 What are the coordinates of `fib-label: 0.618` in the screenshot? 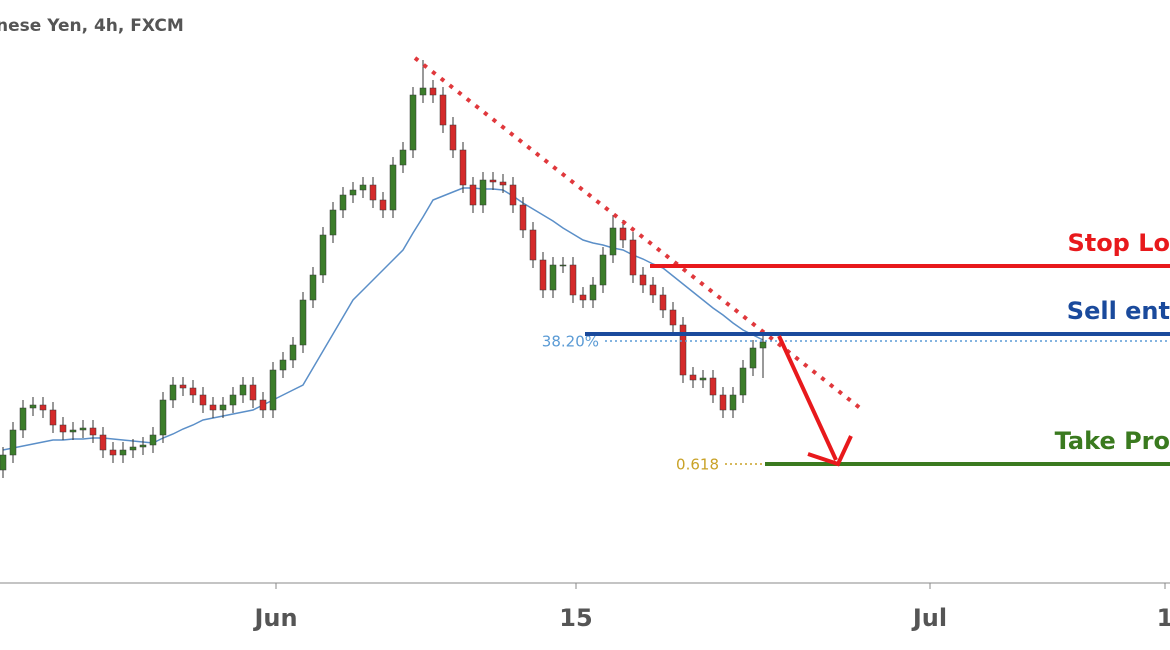 It's located at (697, 465).